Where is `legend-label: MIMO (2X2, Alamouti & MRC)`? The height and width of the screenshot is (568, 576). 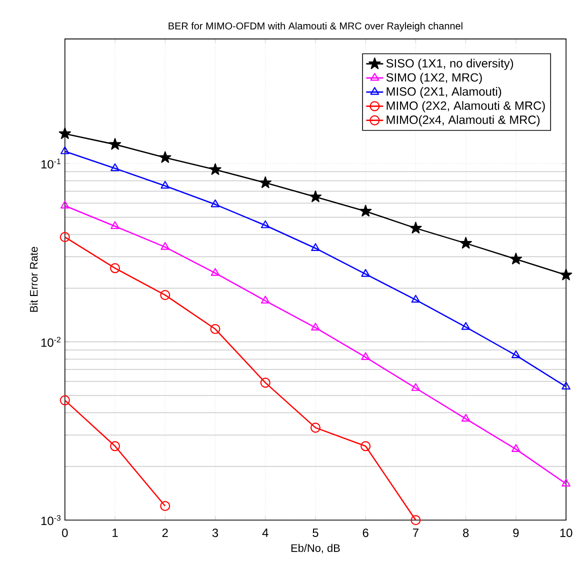
legend-label: MIMO (2X2, Alamouti & MRC) is located at coordinates (465, 106).